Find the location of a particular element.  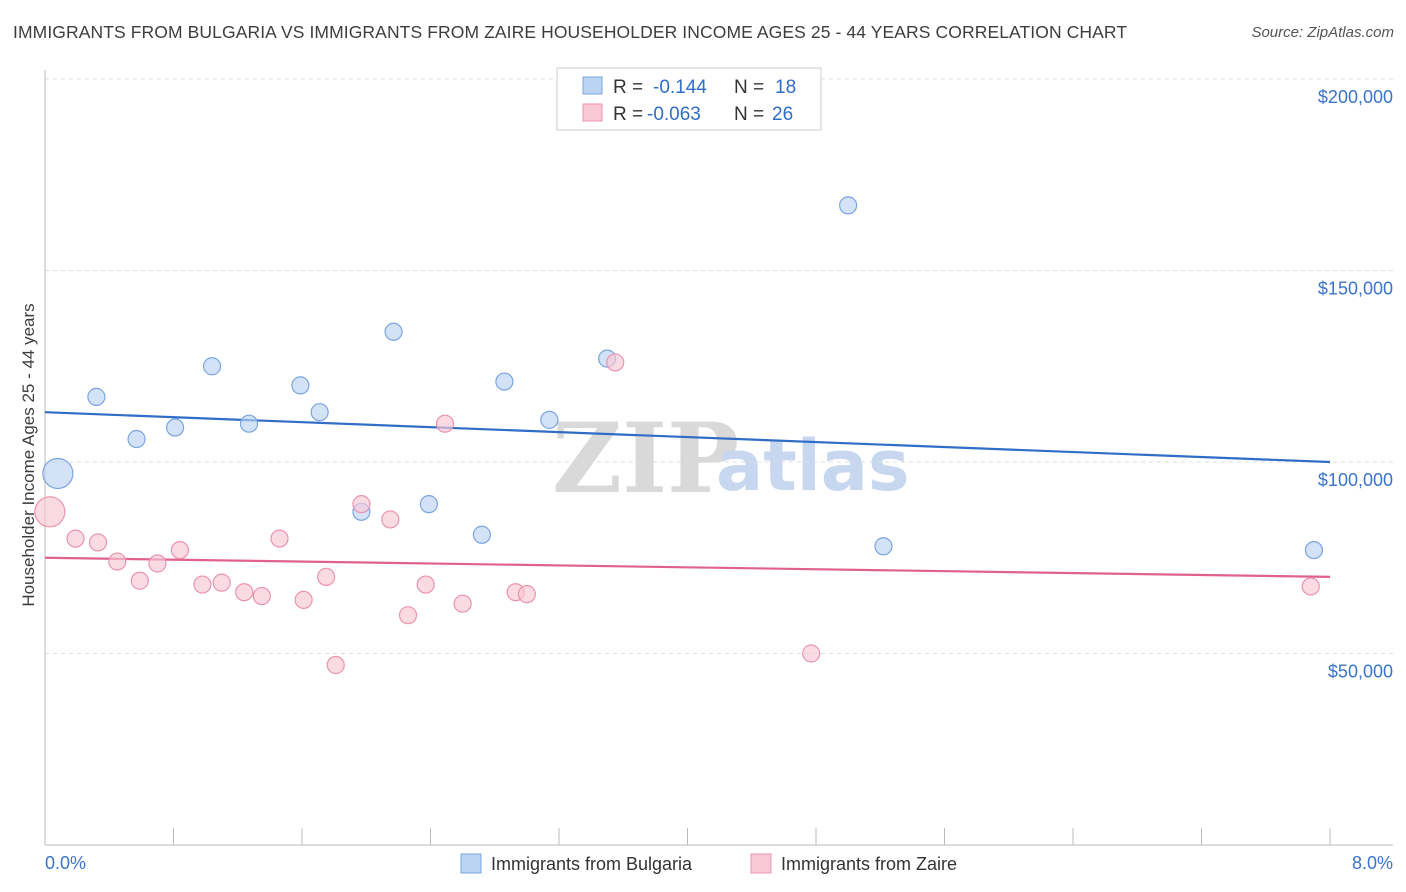

legend-r-label-bulgaria: R = is located at coordinates (628, 87).